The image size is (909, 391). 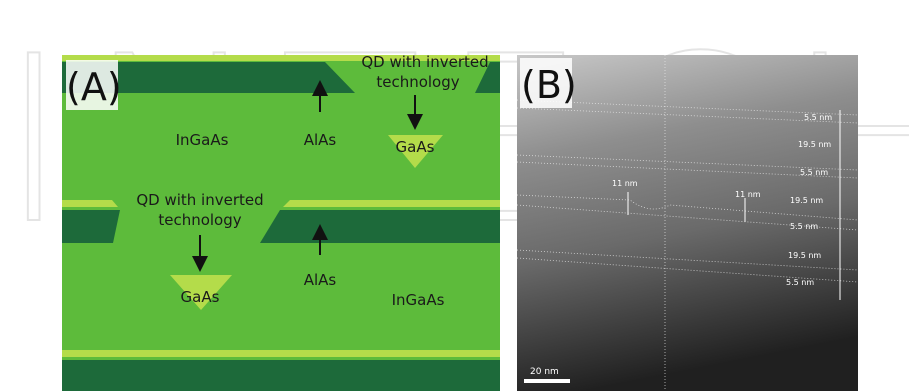 What do you see at coordinates (544, 372) in the screenshot?
I see `scale-bar-label: 20 nm` at bounding box center [544, 372].